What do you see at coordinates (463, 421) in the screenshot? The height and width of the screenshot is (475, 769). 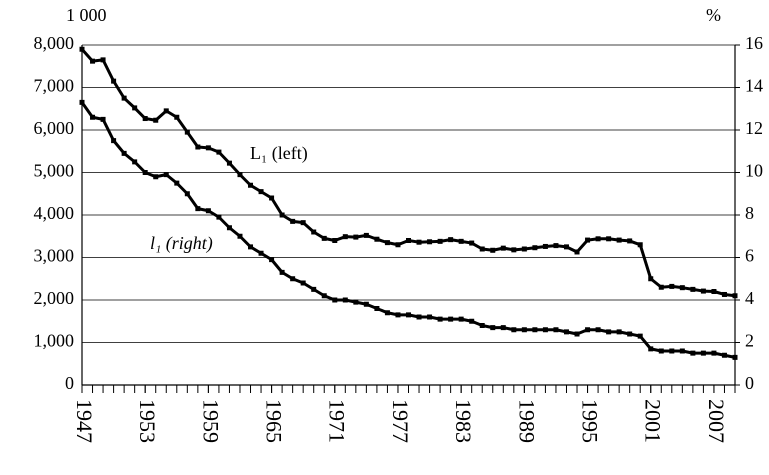 I see `x-tick-label: 1983` at bounding box center [463, 421].